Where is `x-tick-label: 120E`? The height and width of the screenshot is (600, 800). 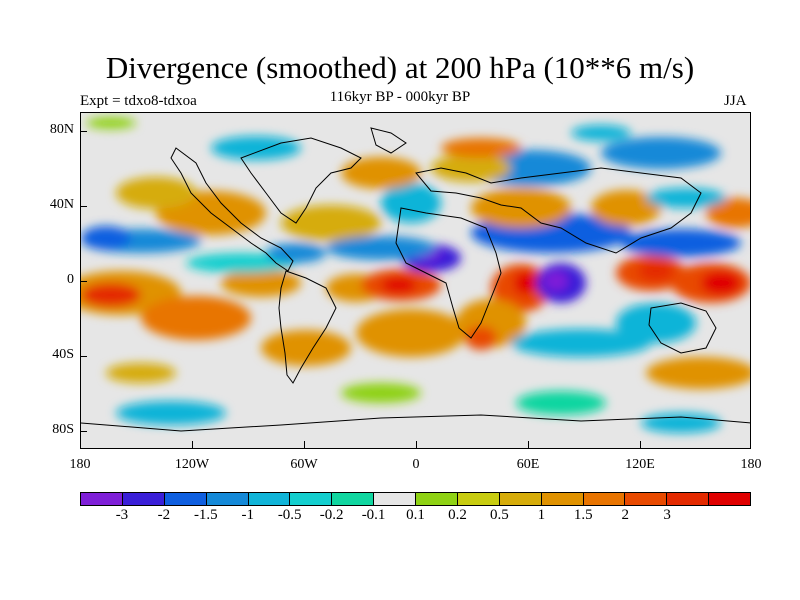 x-tick-label: 120E is located at coordinates (640, 464).